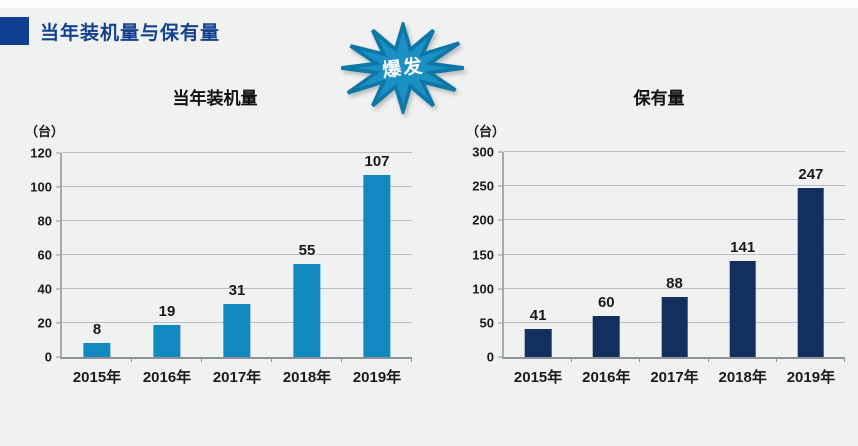  What do you see at coordinates (44, 255) in the screenshot?
I see `y-tick-label: 60` at bounding box center [44, 255].